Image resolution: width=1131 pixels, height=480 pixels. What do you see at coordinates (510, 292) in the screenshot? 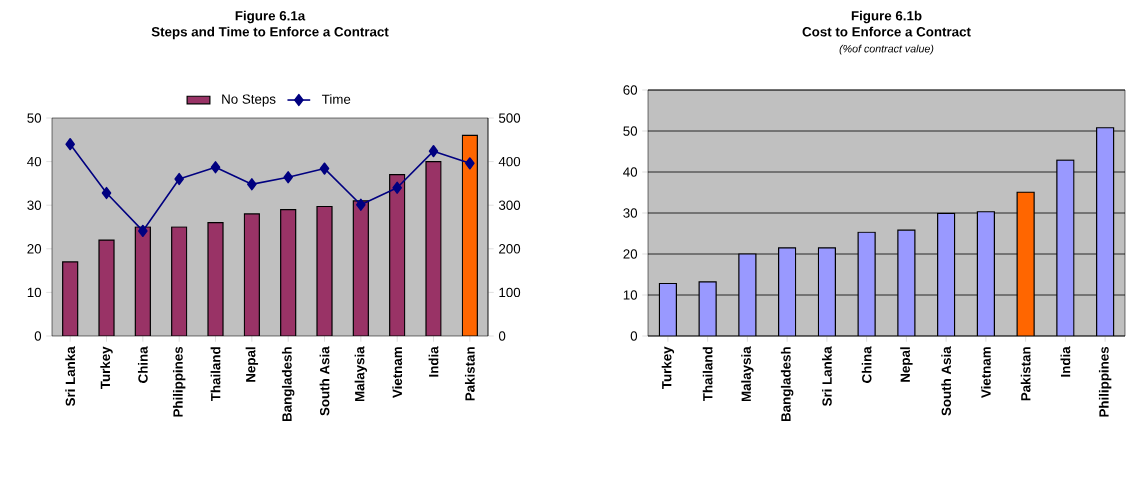
I see `y2-tick-label: 100` at bounding box center [510, 292].